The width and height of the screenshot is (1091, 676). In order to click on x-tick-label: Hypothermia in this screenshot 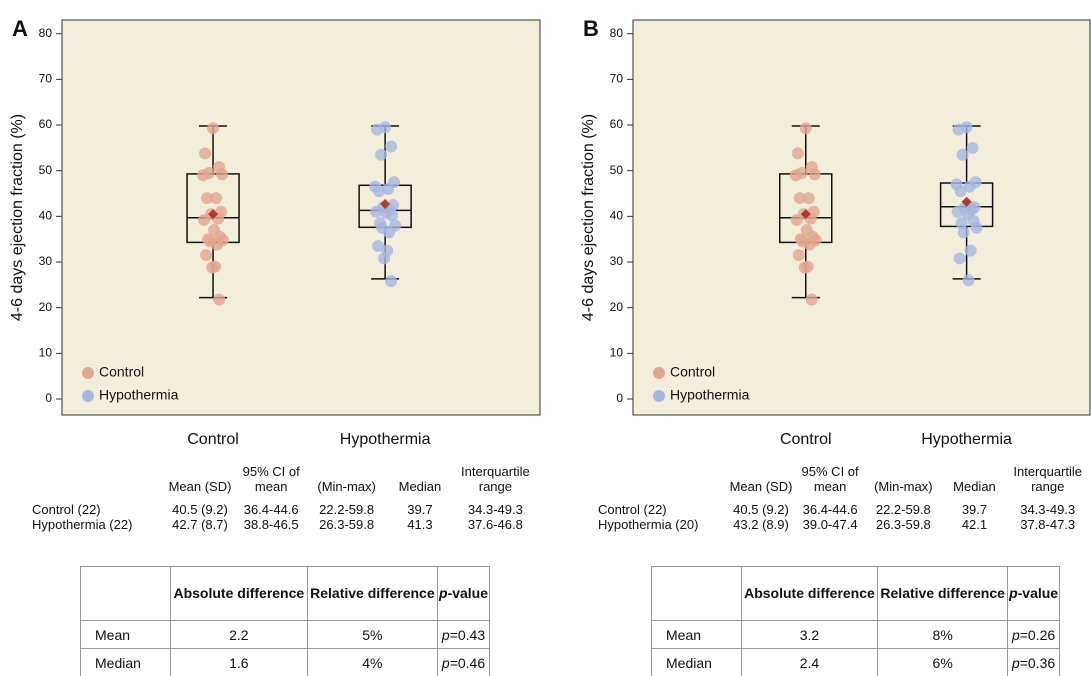, I will do `click(385, 439)`.